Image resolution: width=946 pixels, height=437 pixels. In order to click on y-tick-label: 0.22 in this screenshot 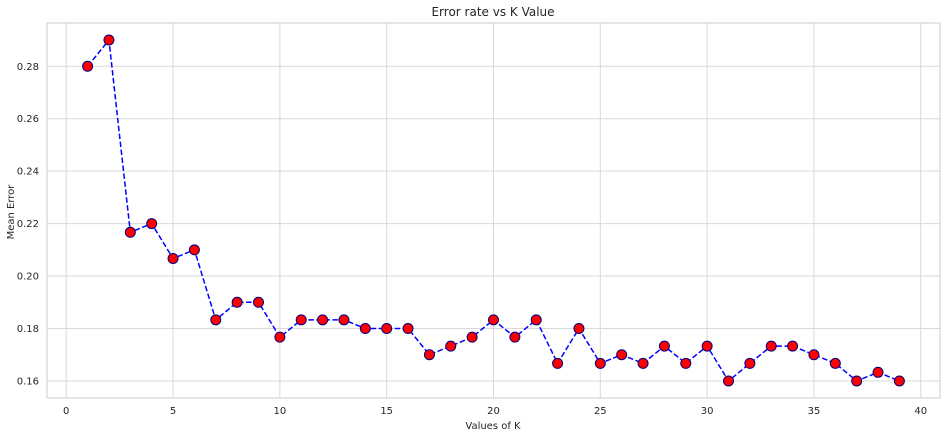, I will do `click(28, 224)`.